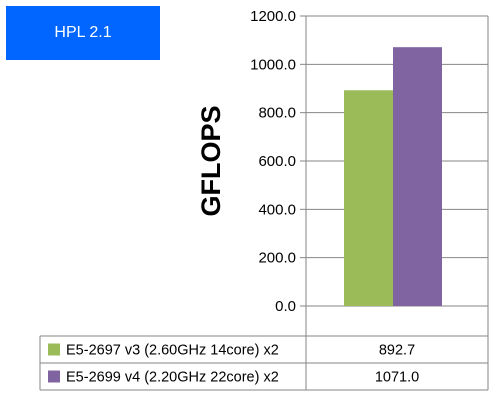 The width and height of the screenshot is (493, 414). I want to click on benchmark-badge: HPL 2.1, so click(83, 33).